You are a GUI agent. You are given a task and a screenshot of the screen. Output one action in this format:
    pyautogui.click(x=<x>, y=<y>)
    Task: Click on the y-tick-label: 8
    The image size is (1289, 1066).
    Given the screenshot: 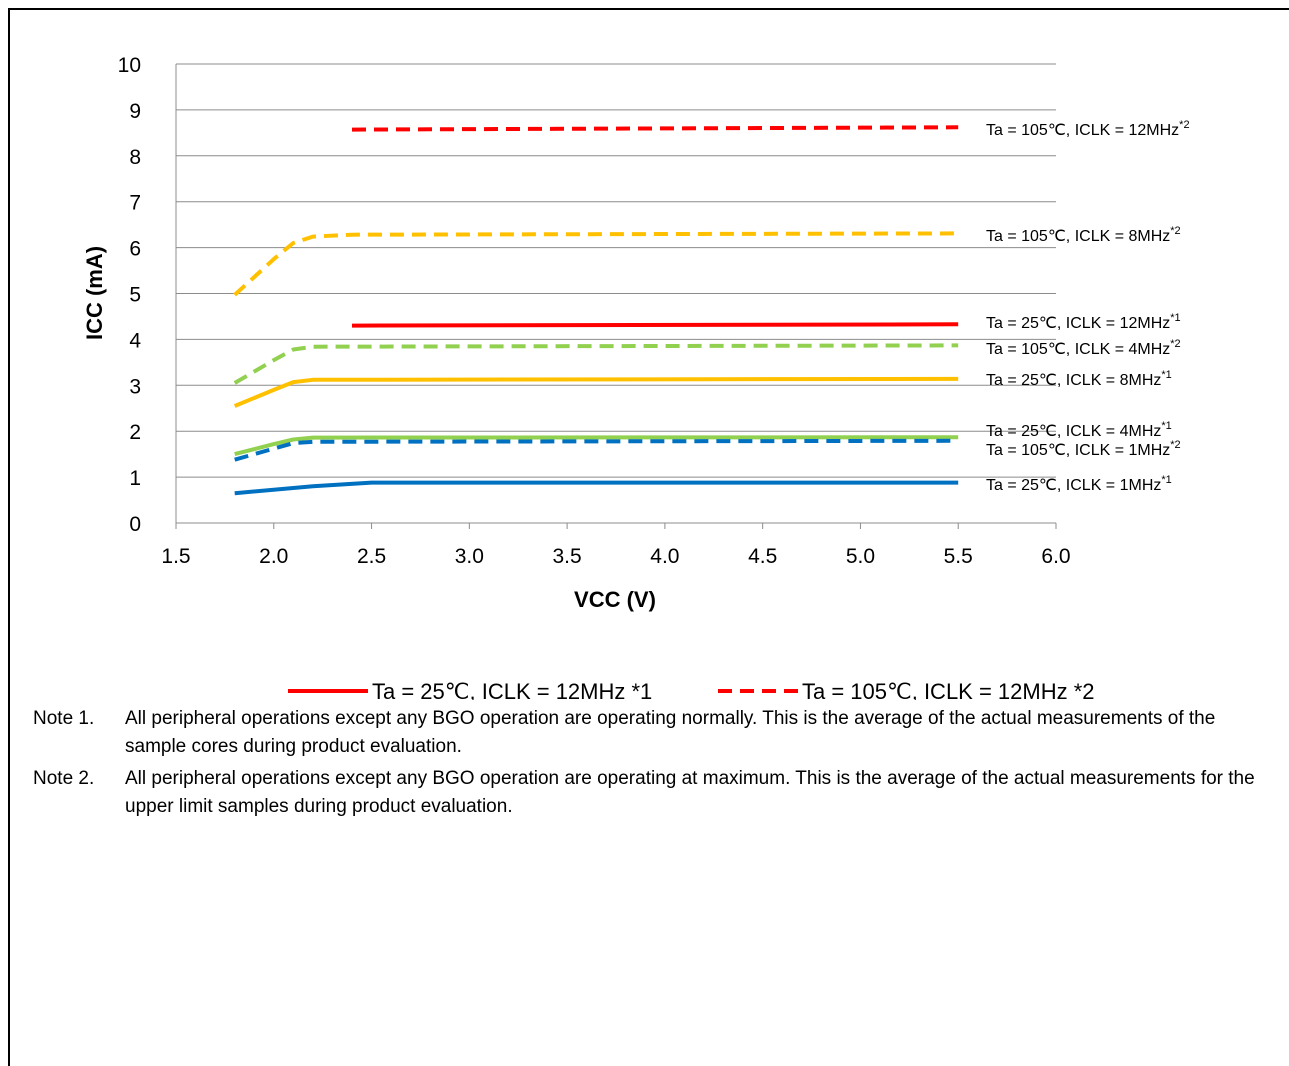 What is the action you would take?
    pyautogui.click(x=135, y=157)
    